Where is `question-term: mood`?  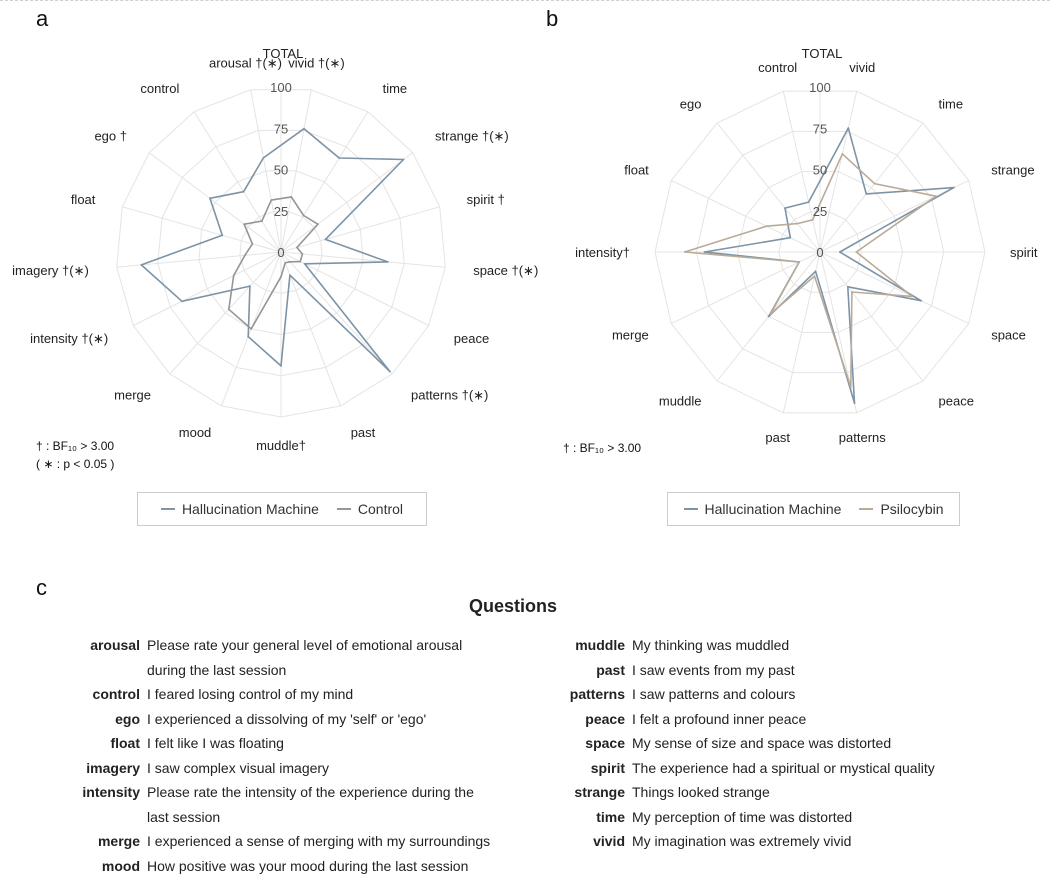 question-term: mood is located at coordinates (108, 866).